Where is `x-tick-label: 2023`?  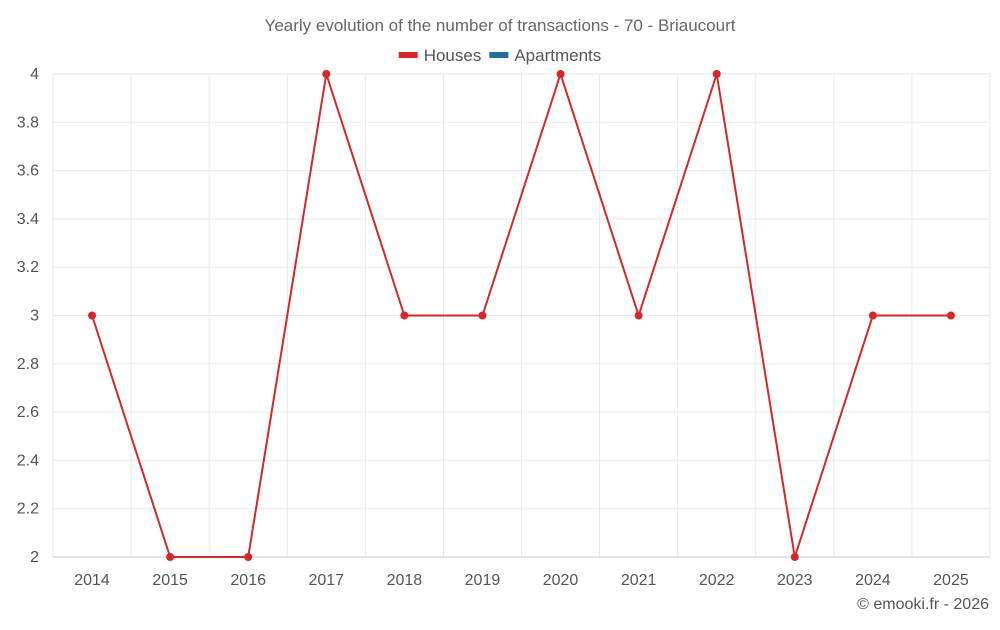 x-tick-label: 2023 is located at coordinates (795, 580).